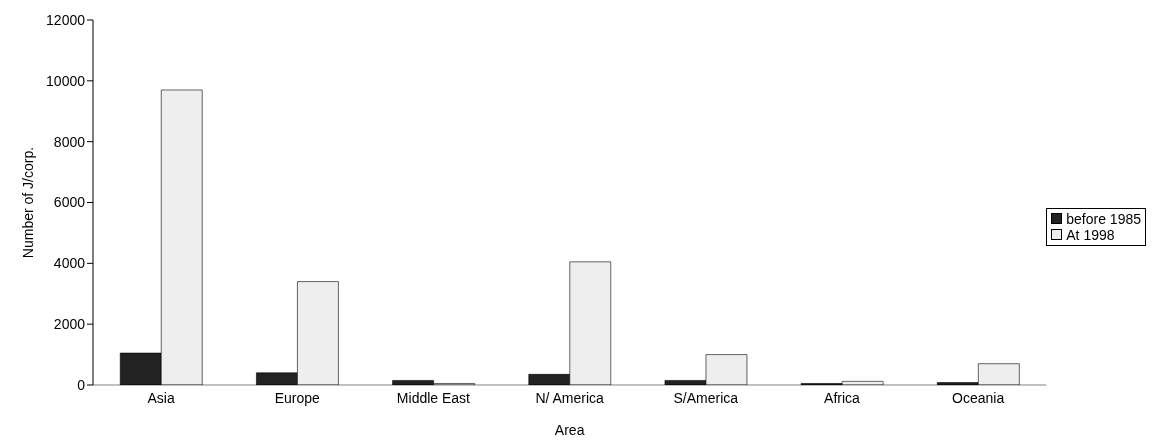  What do you see at coordinates (1090, 234) in the screenshot?
I see `legend-label: At 1998` at bounding box center [1090, 234].